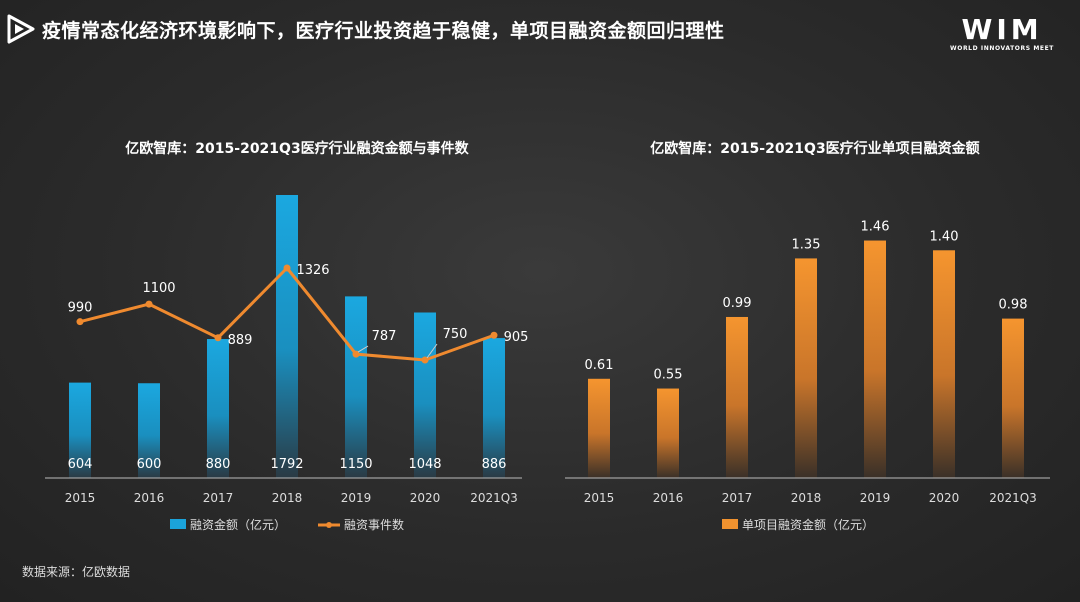 The width and height of the screenshot is (1080, 602). I want to click on brand-name: WIM, so click(1002, 29).